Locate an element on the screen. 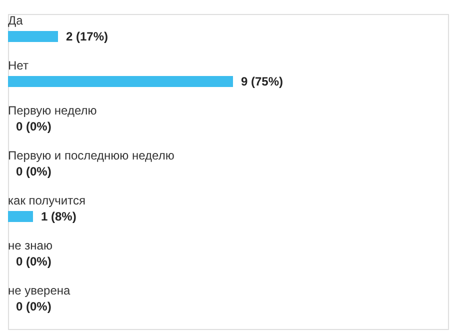  y-tick-label: Первую неделю is located at coordinates (52, 111).